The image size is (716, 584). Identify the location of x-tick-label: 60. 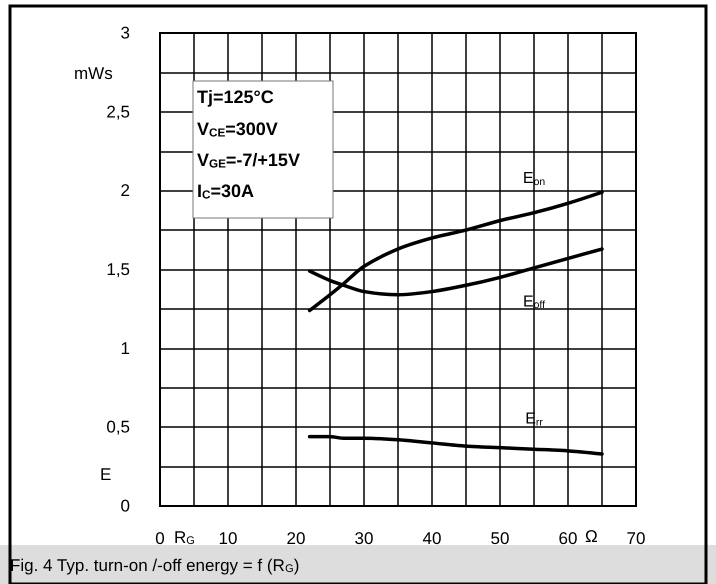
(568, 538).